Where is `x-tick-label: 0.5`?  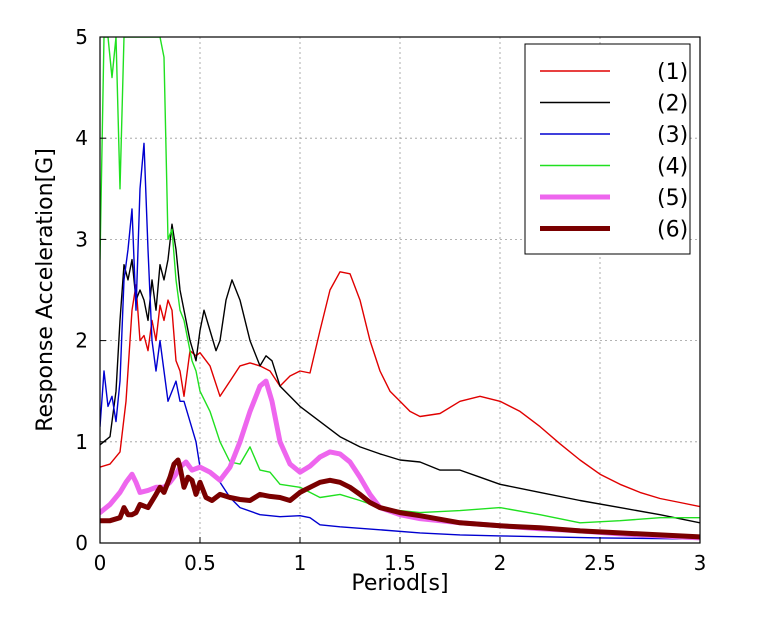 x-tick-label: 0.5 is located at coordinates (200, 563).